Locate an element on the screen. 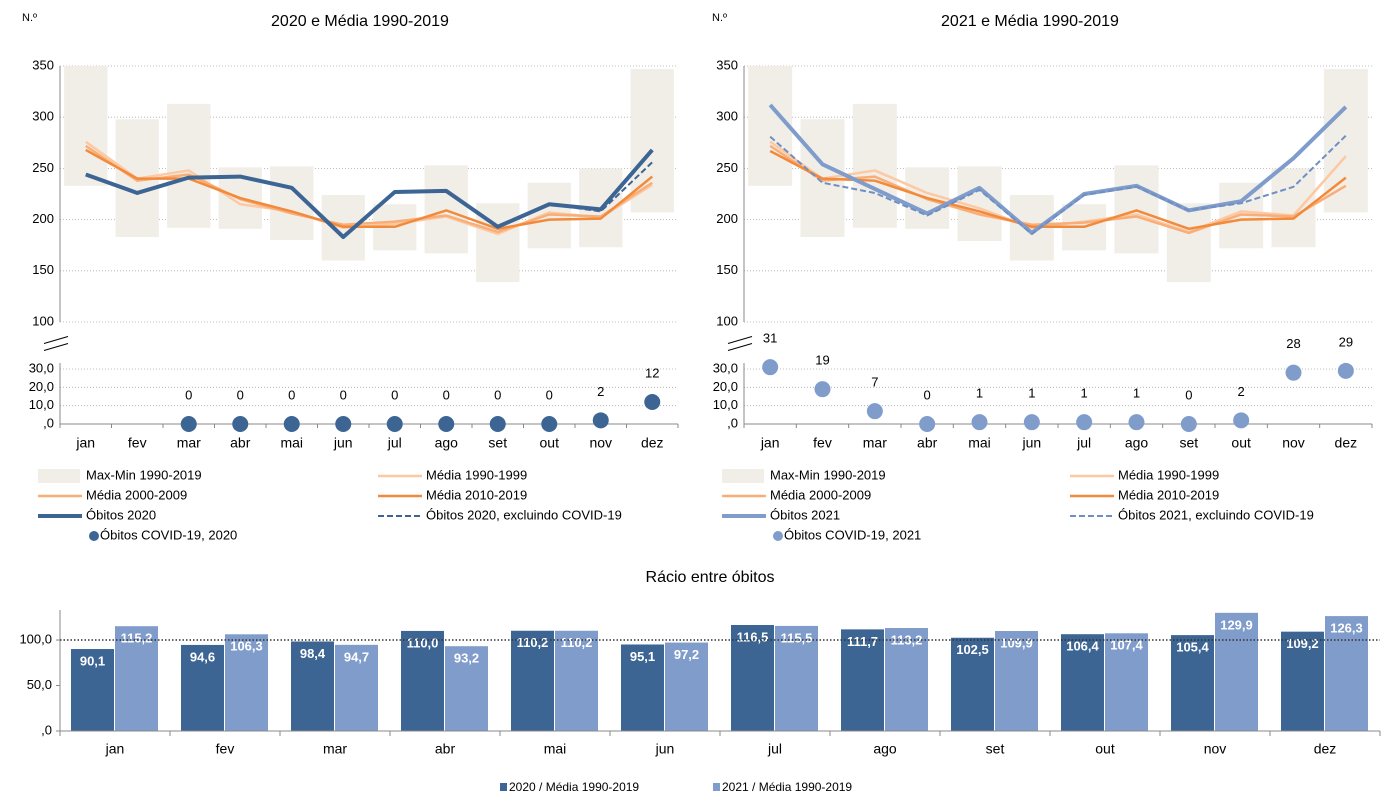 The height and width of the screenshot is (796, 1381). data-label: 7 is located at coordinates (874, 382).